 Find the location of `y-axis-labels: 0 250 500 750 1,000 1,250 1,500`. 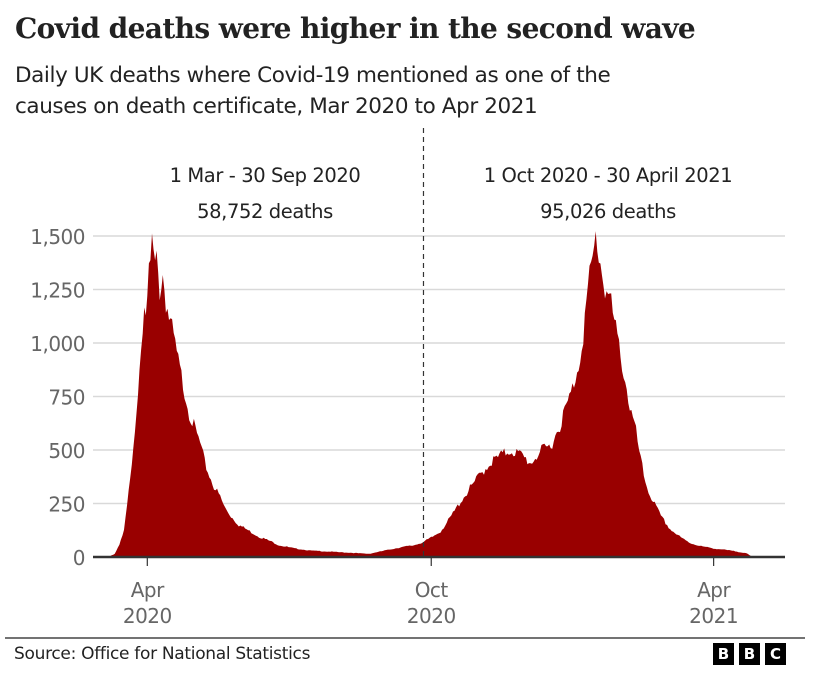

y-axis-labels: 0 250 500 750 1,000 1,250 1,500 is located at coordinates (57, 397).